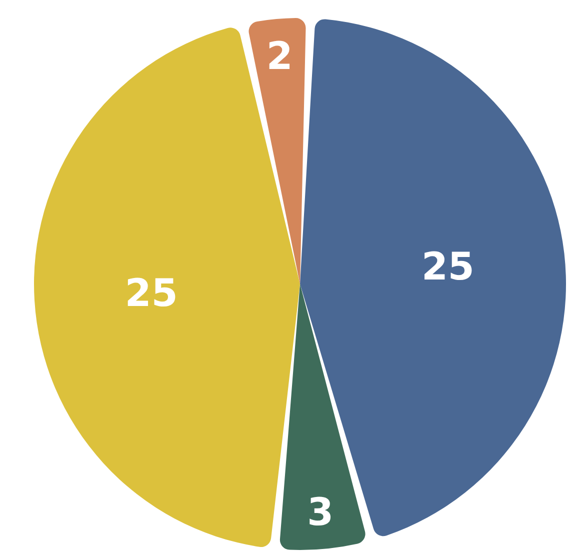 This screenshot has width=588, height=552. Describe the element at coordinates (320, 512) in the screenshot. I see `data-label: 3` at that location.